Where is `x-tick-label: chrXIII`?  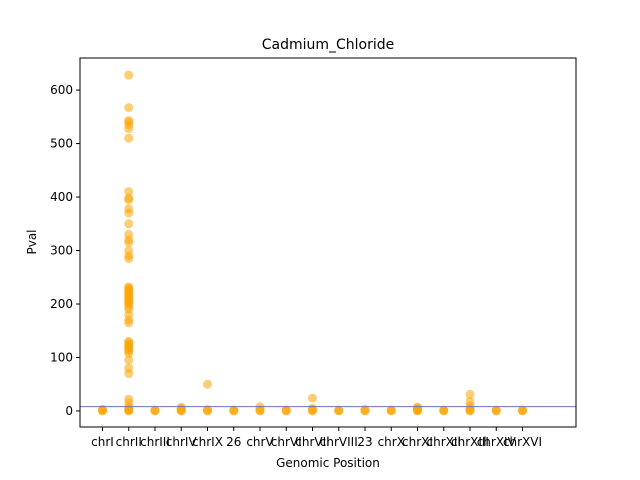
x-tick-label: chrXIII is located at coordinates (470, 442).